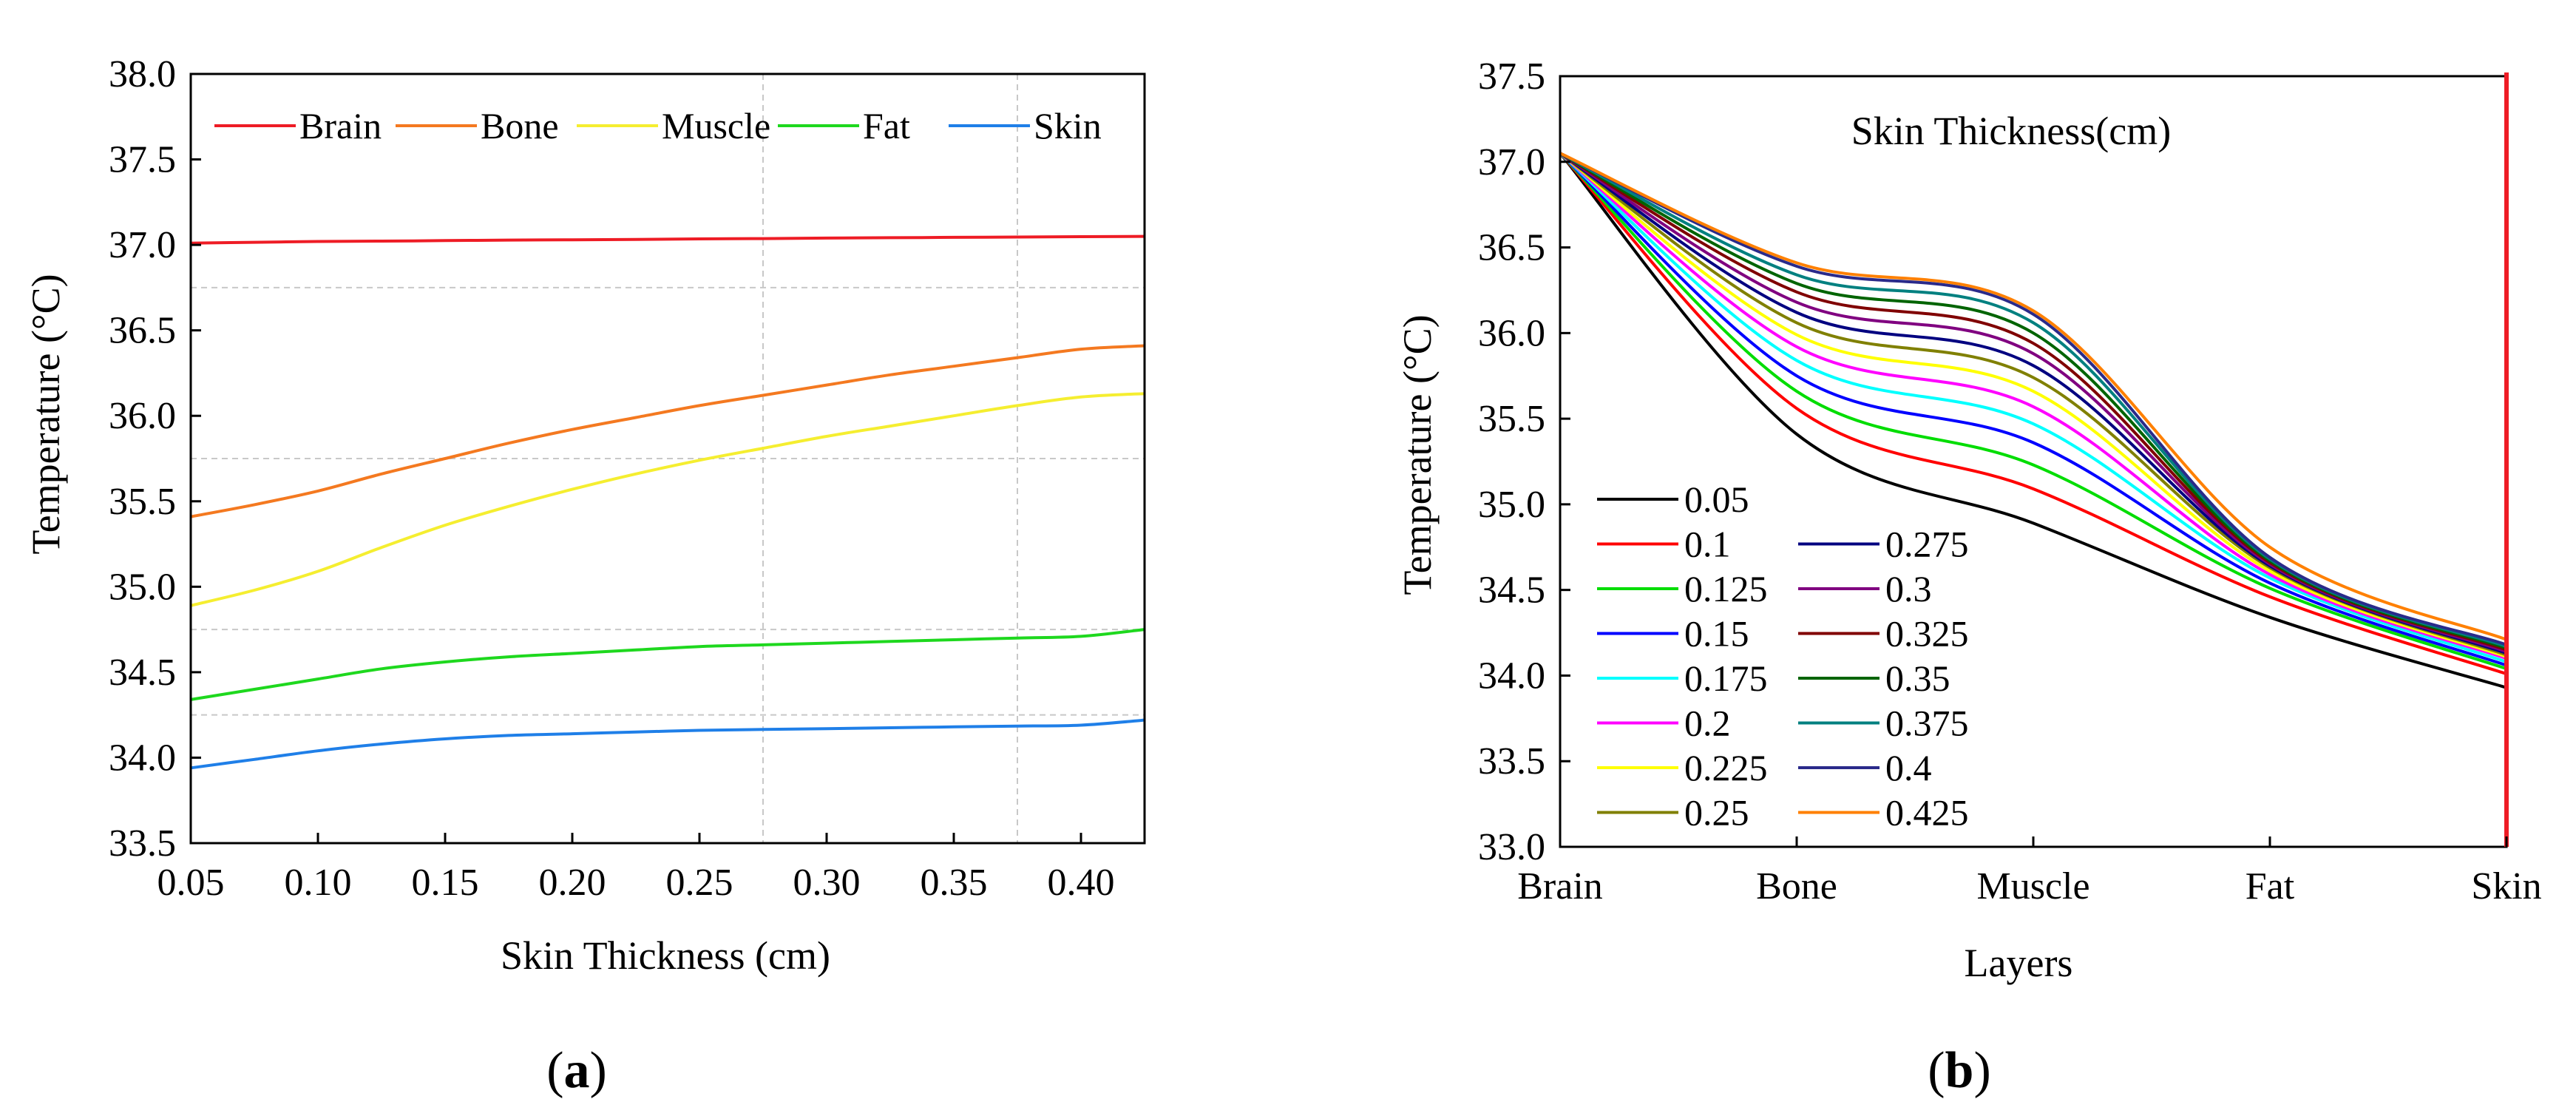 The height and width of the screenshot is (1119, 2576). I want to click on chart-a-x-tick-label: 0.40, so click(1081, 883).